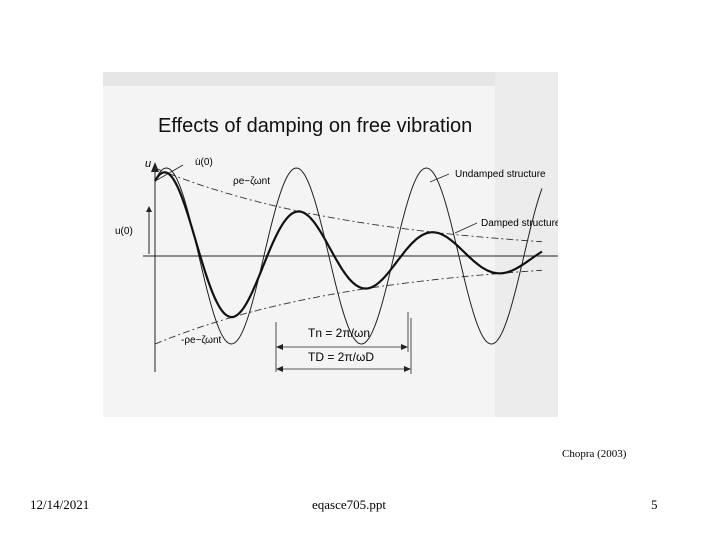  Describe the element at coordinates (466, 228) in the screenshot. I see `damped-leader` at that location.